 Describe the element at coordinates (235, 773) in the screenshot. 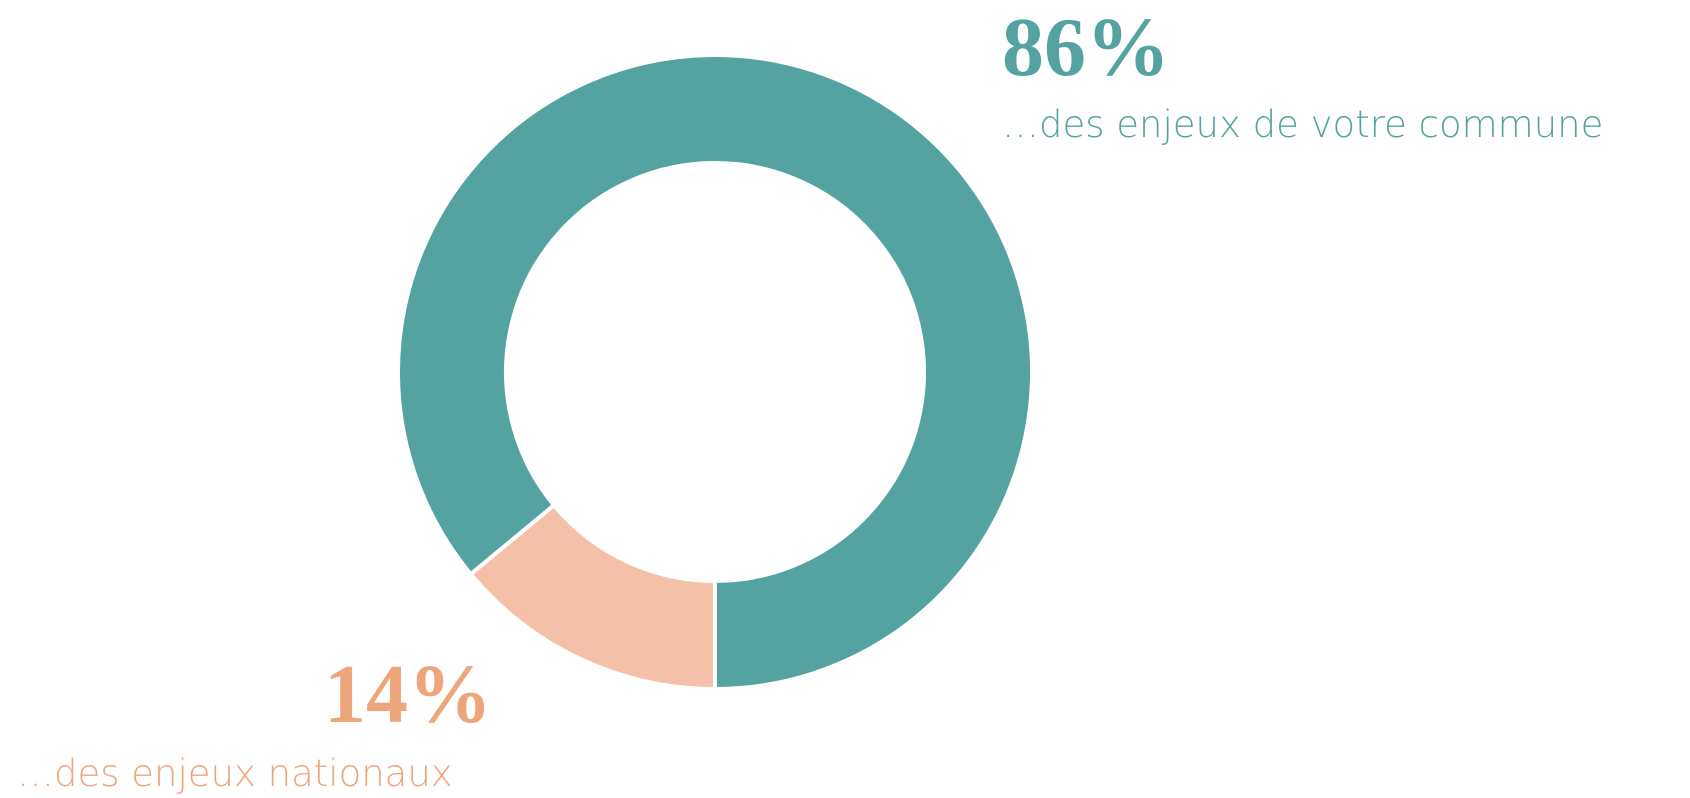

I see `category-label: …des enjeux nationaux` at that location.